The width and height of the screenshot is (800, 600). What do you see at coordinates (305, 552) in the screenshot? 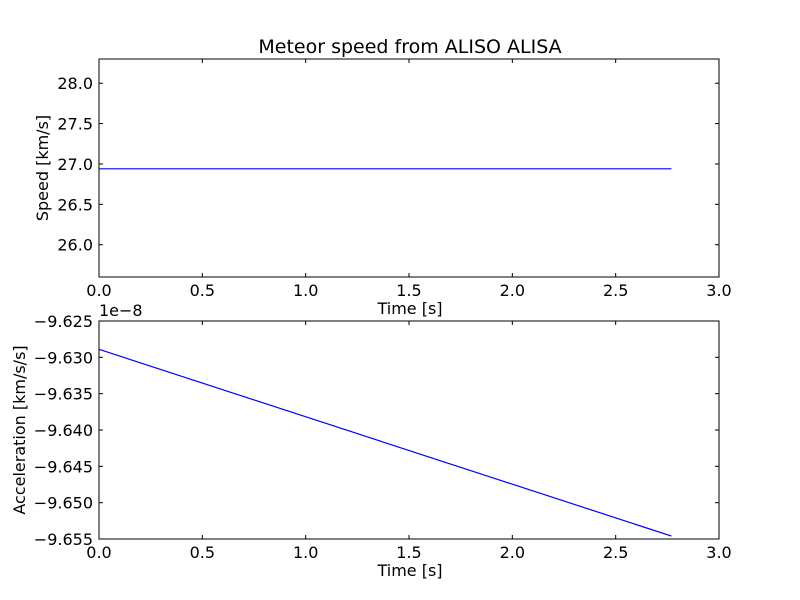
I see `acceleration-x-tick-label: 1.0` at bounding box center [305, 552].